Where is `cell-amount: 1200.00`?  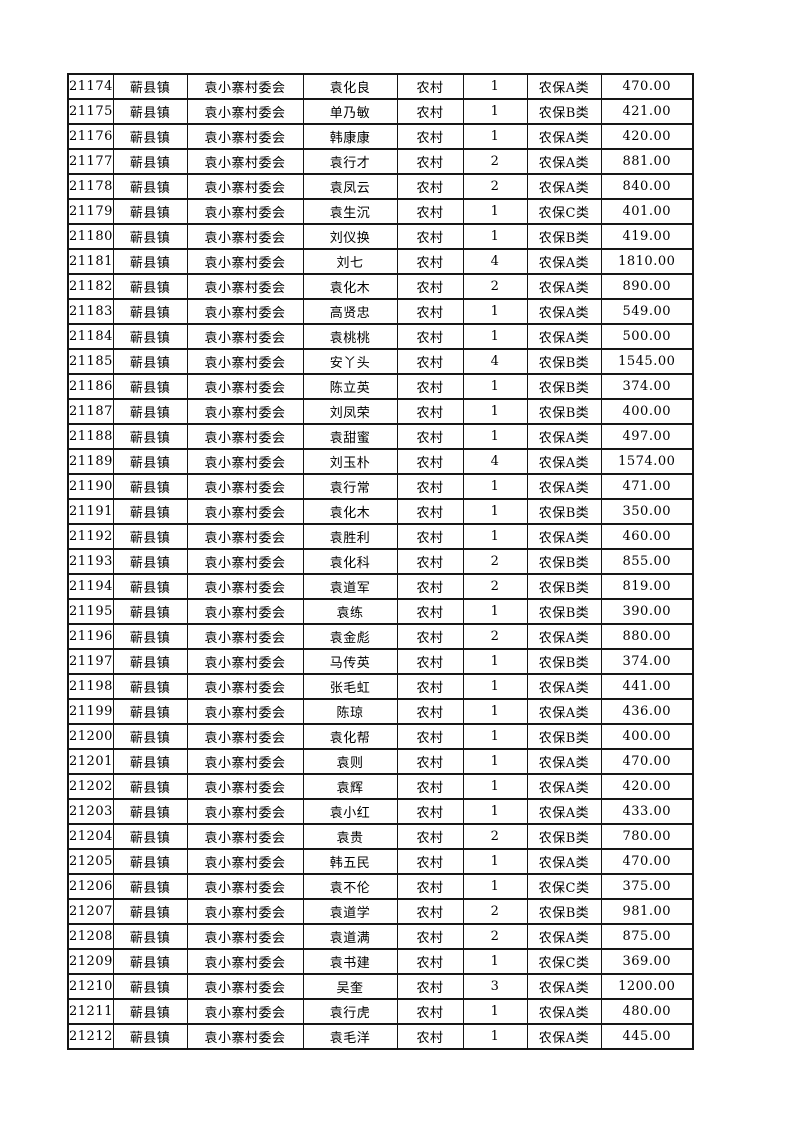
cell-amount: 1200.00 is located at coordinates (647, 986).